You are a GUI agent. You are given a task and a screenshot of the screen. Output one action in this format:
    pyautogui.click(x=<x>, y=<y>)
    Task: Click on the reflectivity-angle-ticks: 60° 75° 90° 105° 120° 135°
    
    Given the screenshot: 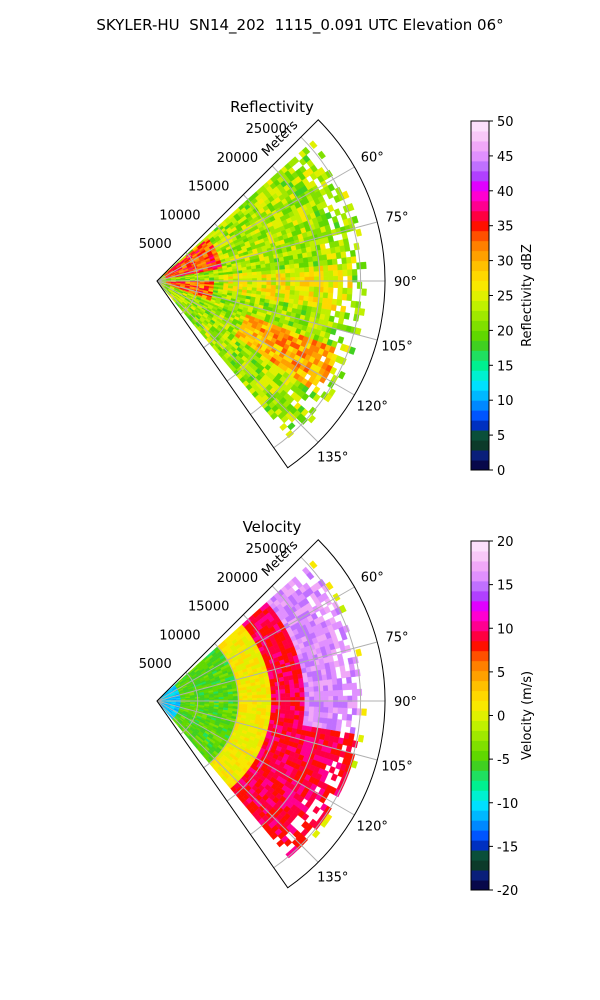 What is the action you would take?
    pyautogui.click(x=367, y=308)
    